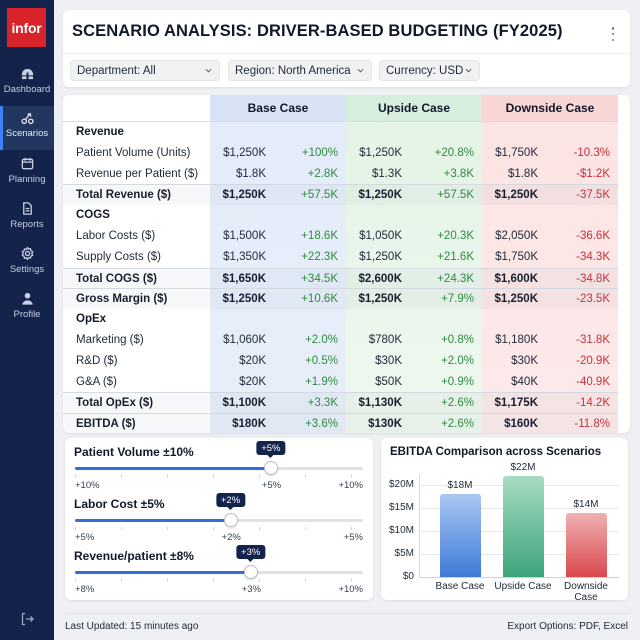 The width and height of the screenshot is (640, 640). I want to click on dashboard-icon, so click(27, 74).